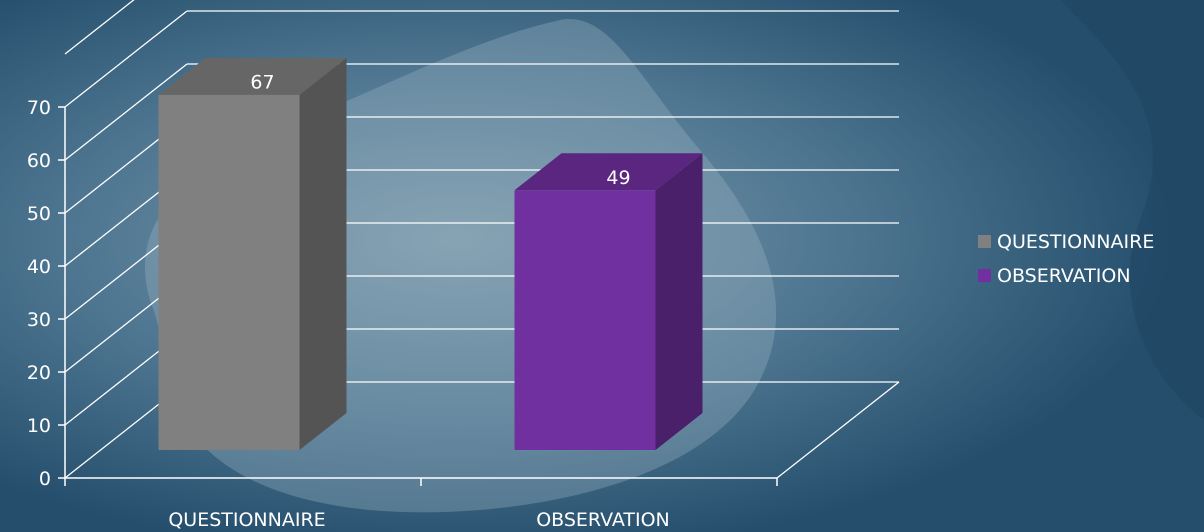 The image size is (1204, 532). I want to click on y-tick-label: 10, so click(39, 426).